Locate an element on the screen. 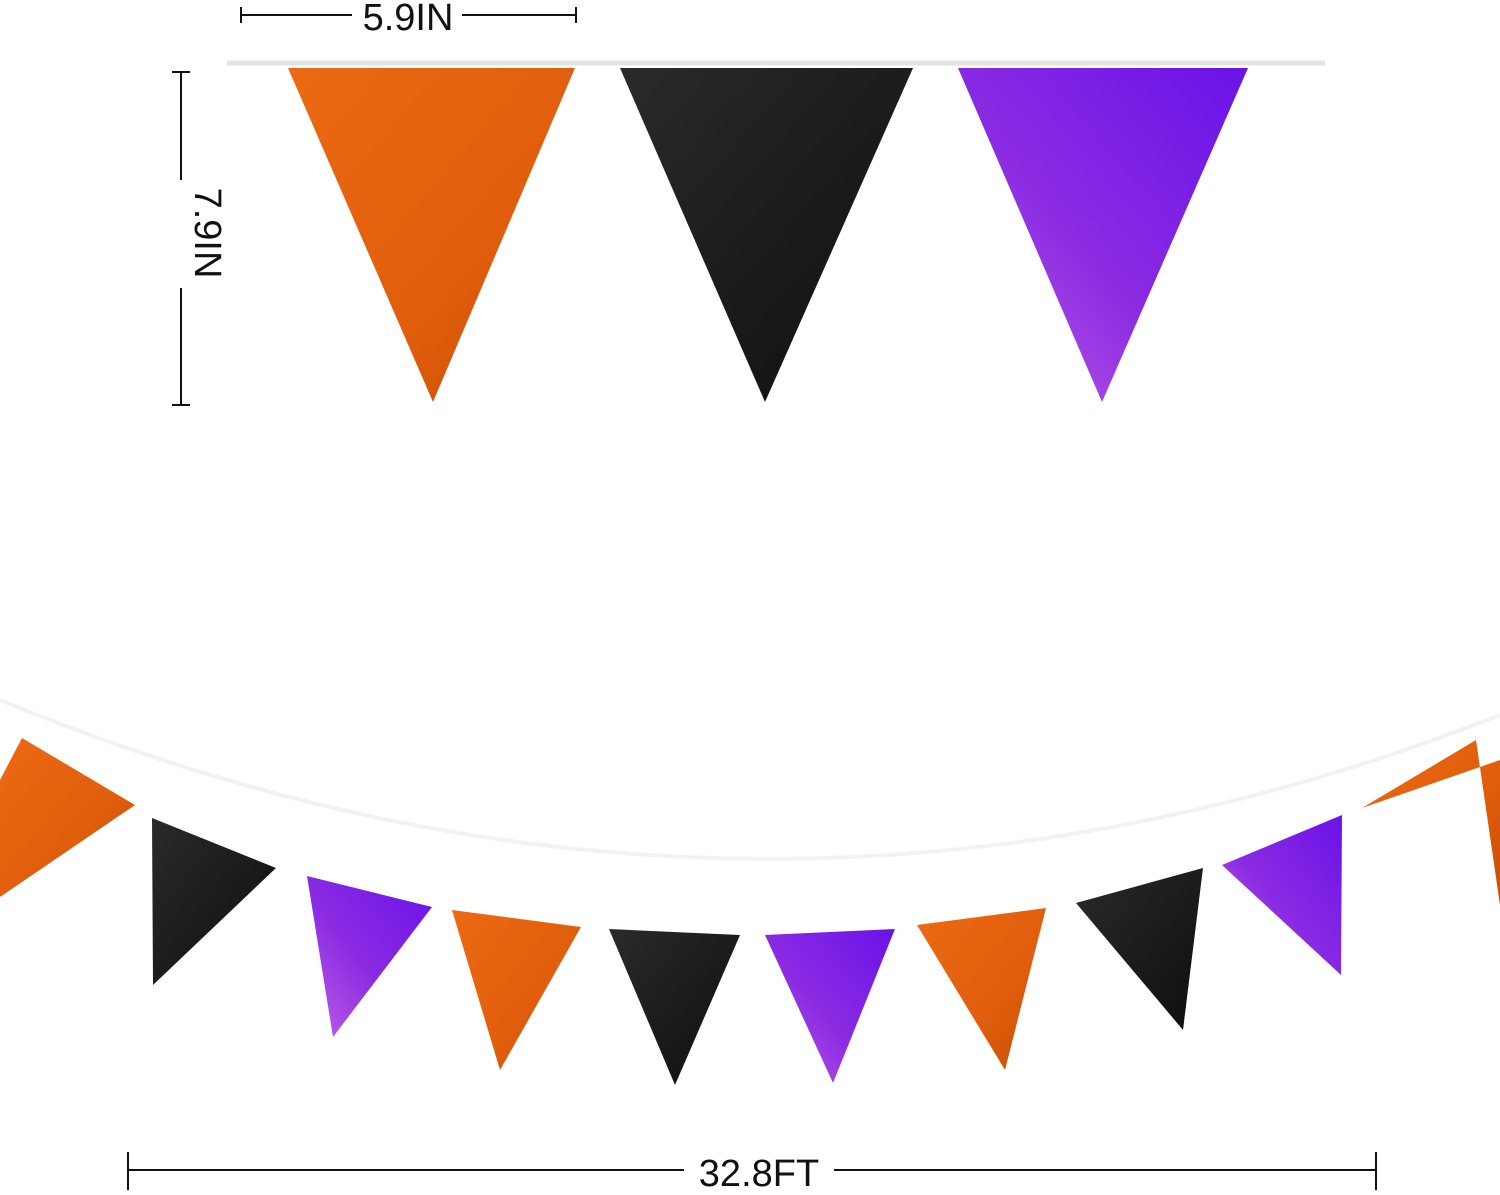 The height and width of the screenshot is (1195, 1500). top-flag-orange is located at coordinates (431, 235).